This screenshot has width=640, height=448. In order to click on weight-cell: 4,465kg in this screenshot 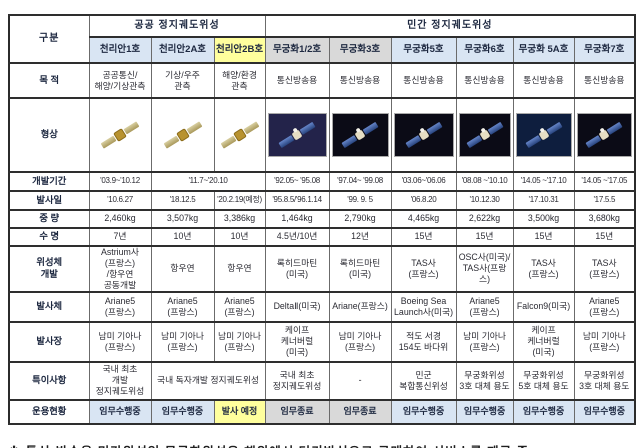, I will do `click(423, 218)`.